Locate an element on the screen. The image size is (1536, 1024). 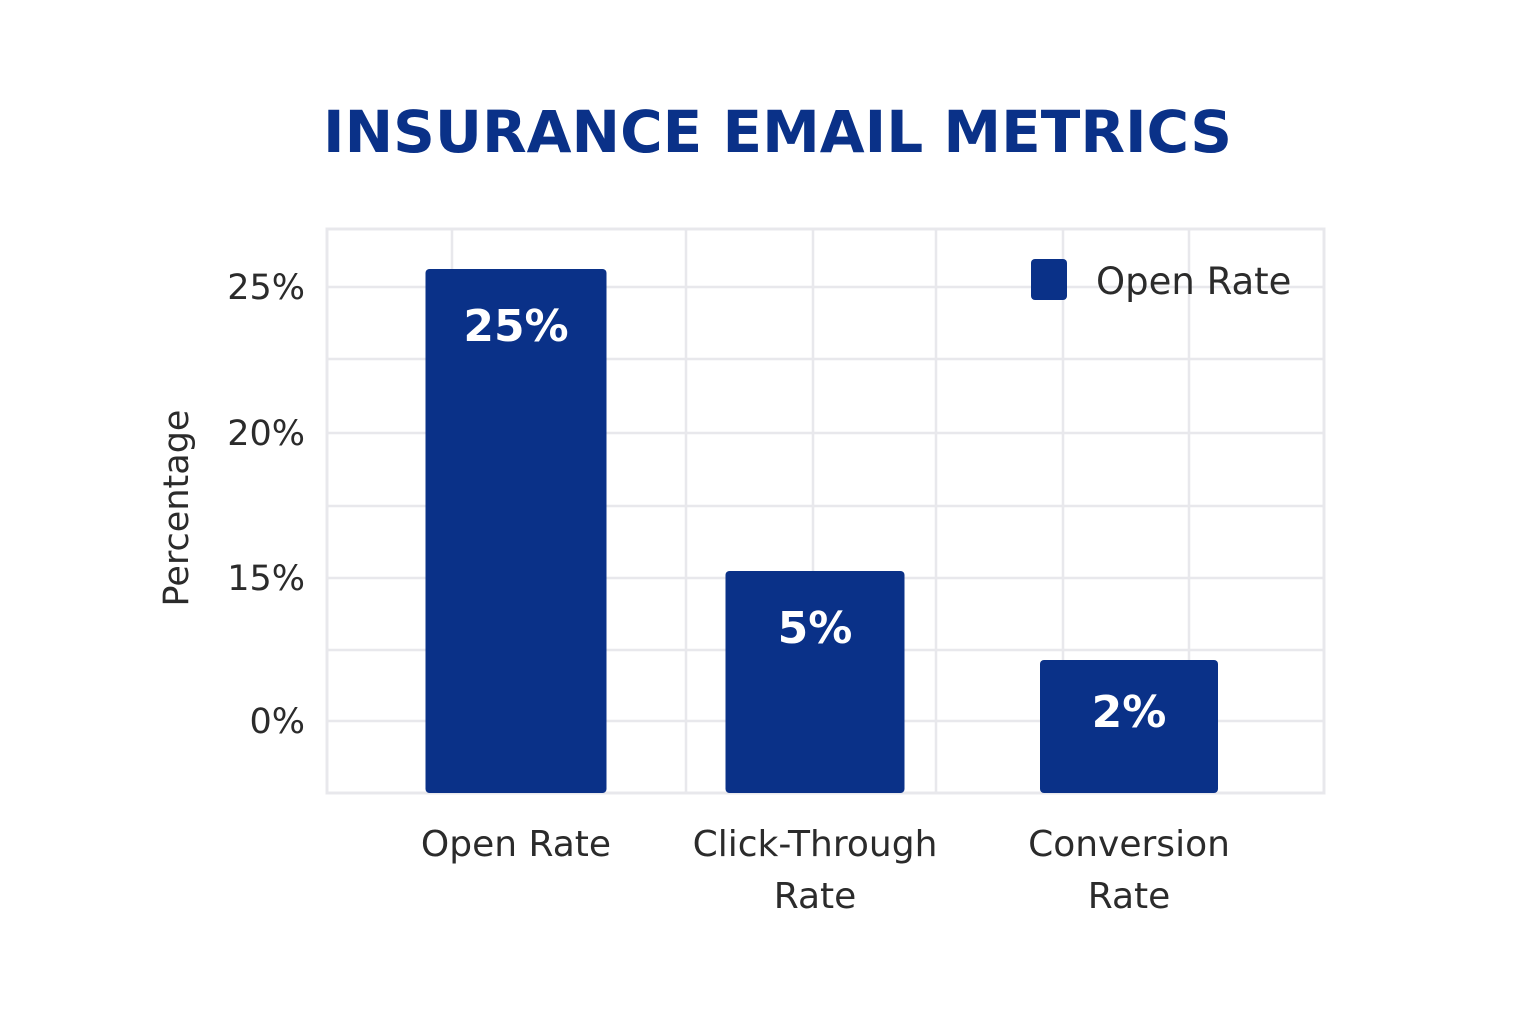
legend-swatch is located at coordinates (1049, 279).